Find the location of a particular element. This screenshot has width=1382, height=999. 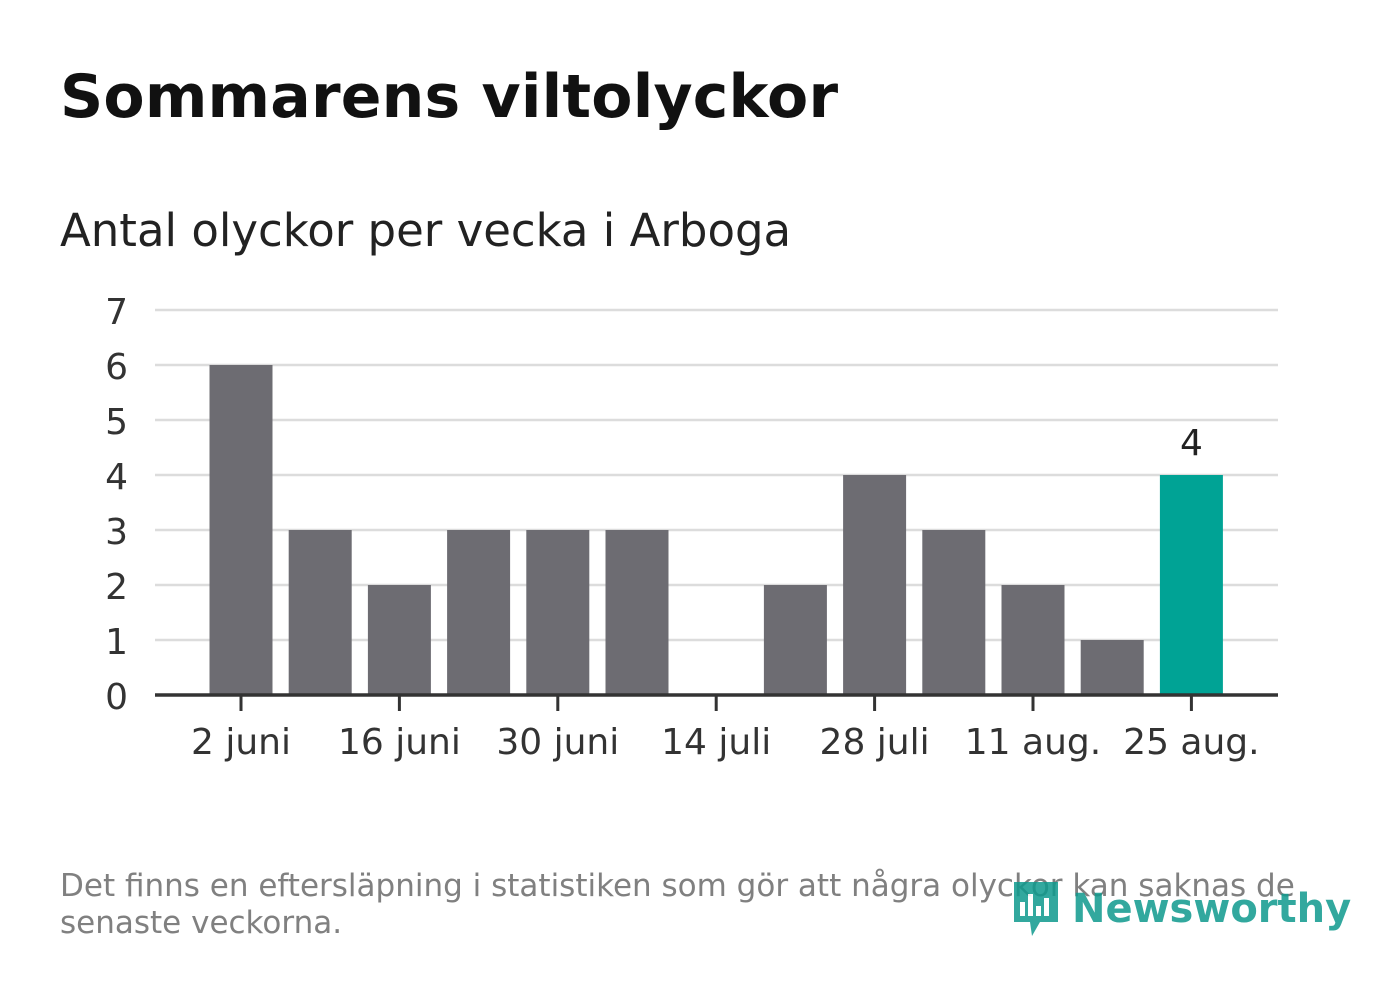

y-tick-label: 7 is located at coordinates (116, 312).